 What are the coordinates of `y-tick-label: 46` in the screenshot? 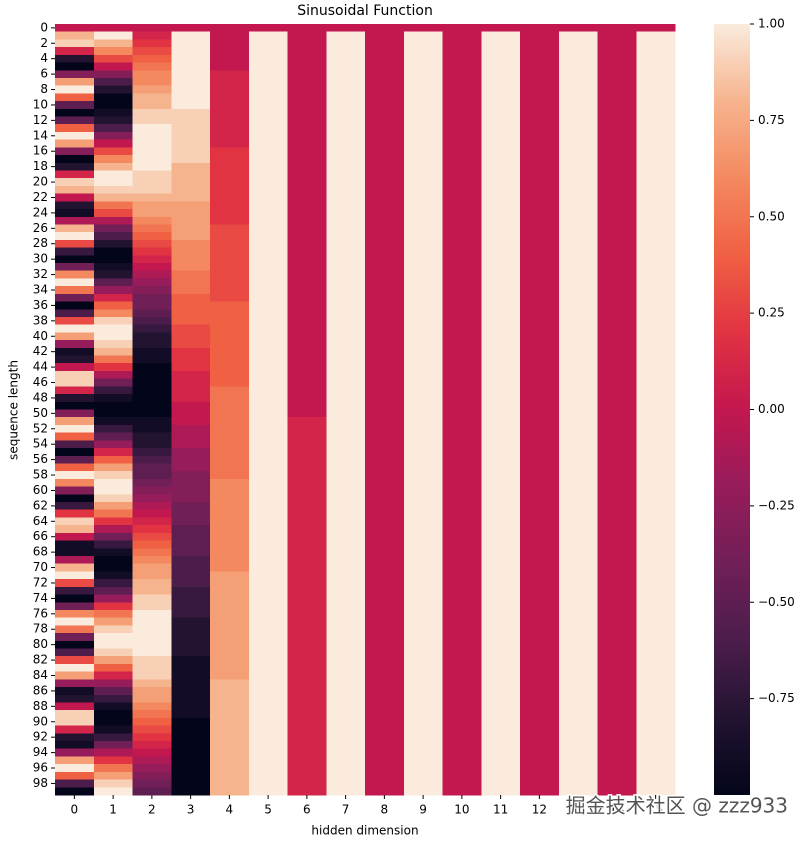 It's located at (40, 382).